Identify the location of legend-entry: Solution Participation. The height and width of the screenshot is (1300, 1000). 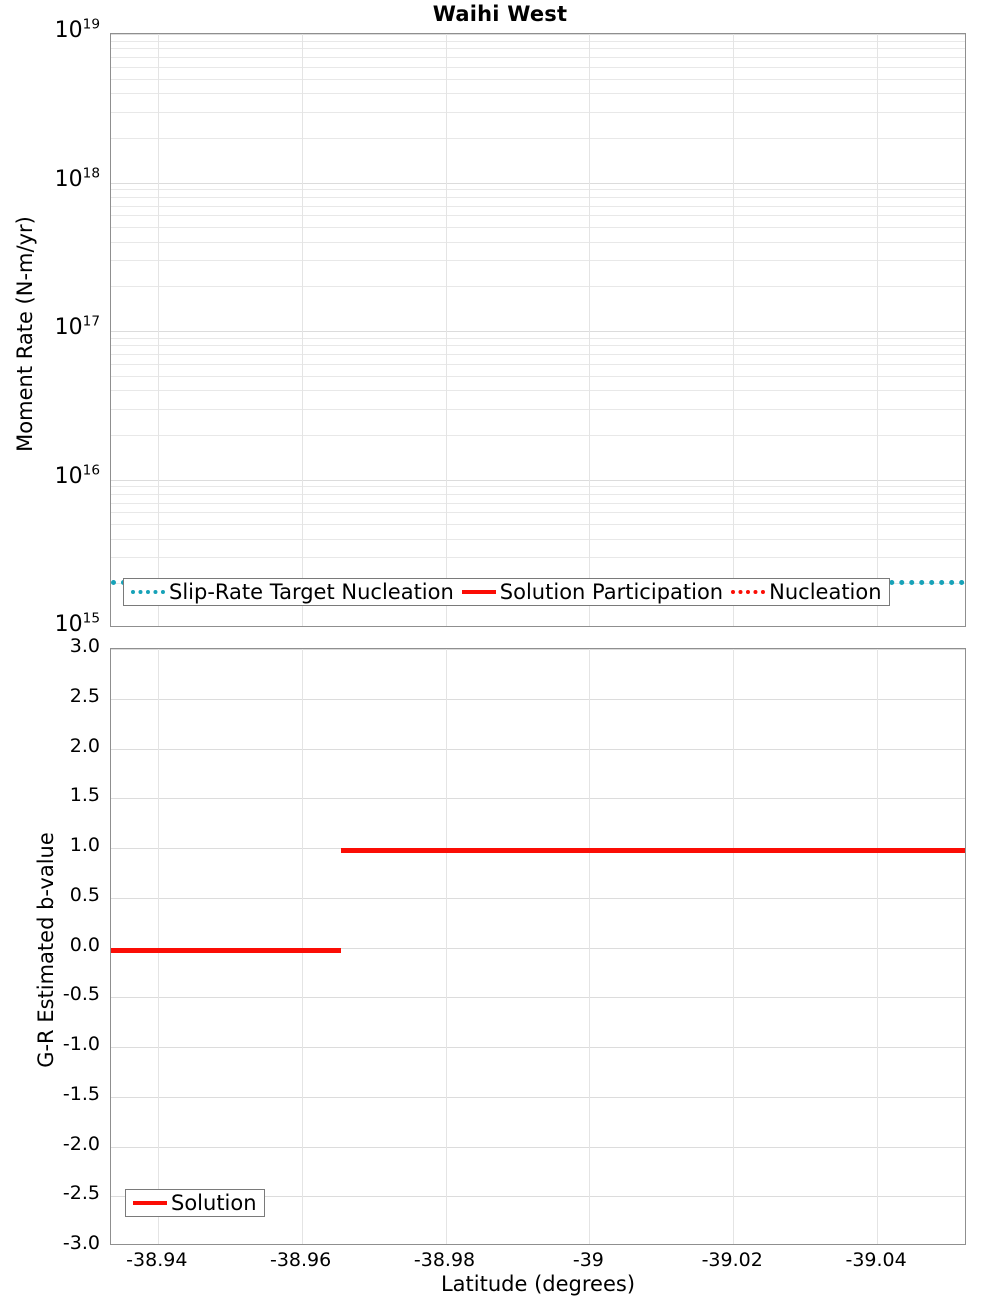
(592, 591).